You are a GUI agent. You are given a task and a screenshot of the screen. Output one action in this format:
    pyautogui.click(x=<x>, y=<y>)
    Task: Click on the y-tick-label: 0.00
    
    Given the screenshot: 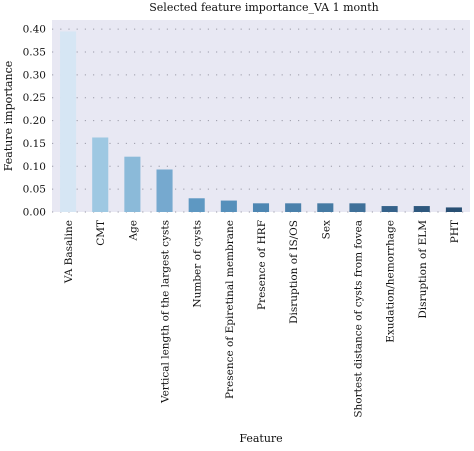 What is the action you would take?
    pyautogui.click(x=34, y=213)
    